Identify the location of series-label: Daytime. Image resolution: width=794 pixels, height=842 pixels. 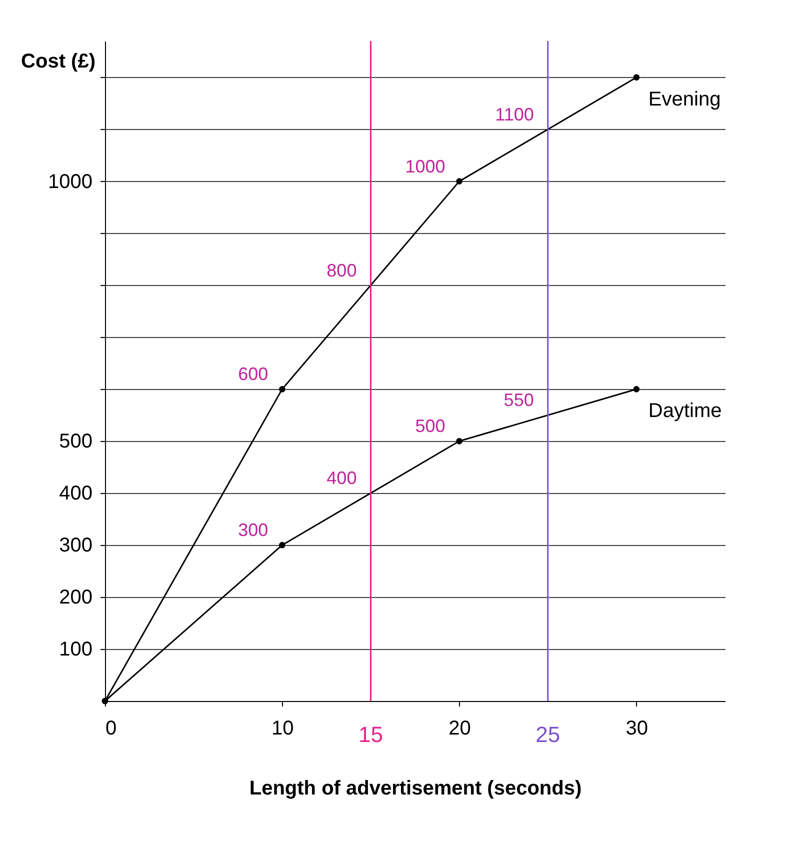
(685, 411).